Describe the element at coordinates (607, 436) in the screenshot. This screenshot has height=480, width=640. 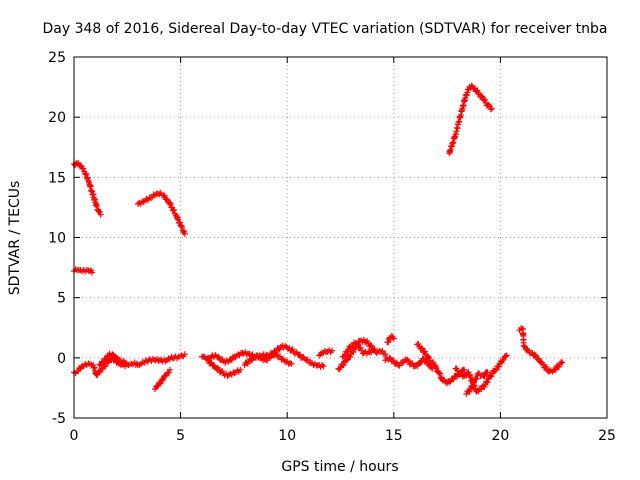
I see `x-tick-label: 25` at that location.